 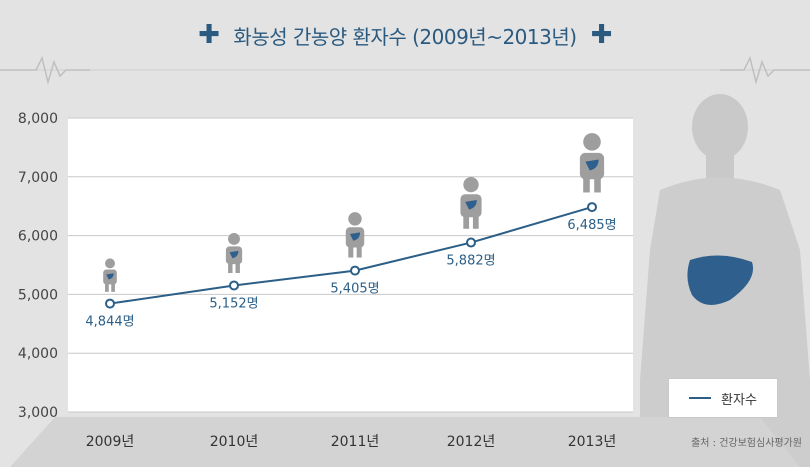 What do you see at coordinates (38, 119) in the screenshot?
I see `y-tick-label: 8,000` at bounding box center [38, 119].